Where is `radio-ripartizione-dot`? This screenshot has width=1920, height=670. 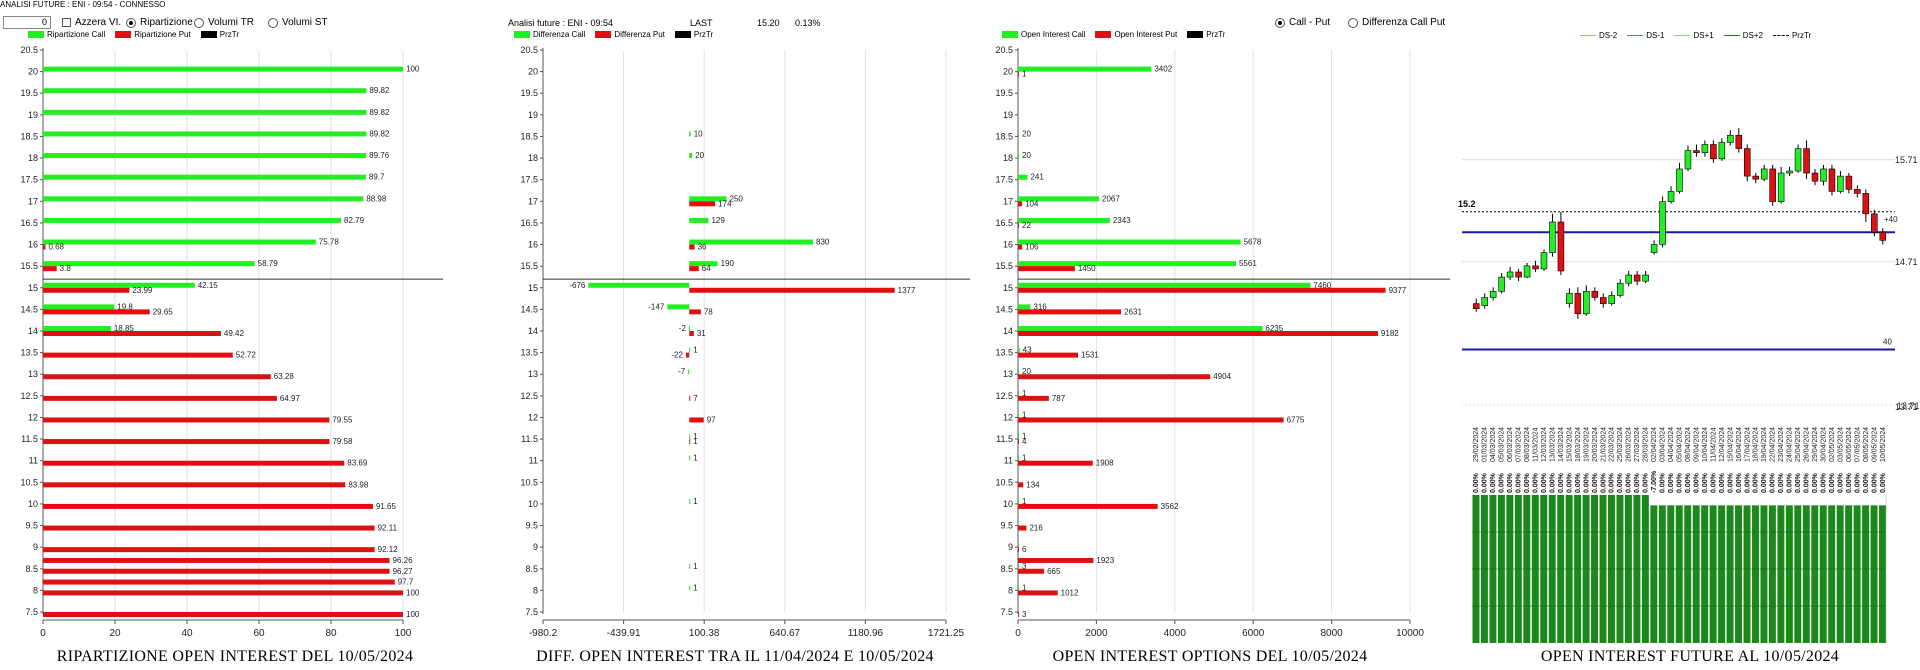
radio-ripartizione-dot is located at coordinates (131, 22).